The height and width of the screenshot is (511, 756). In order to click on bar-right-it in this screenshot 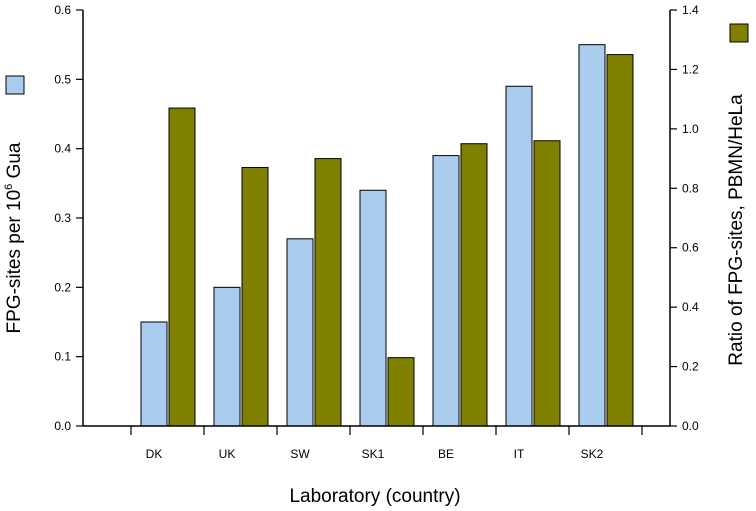, I will do `click(547, 283)`.